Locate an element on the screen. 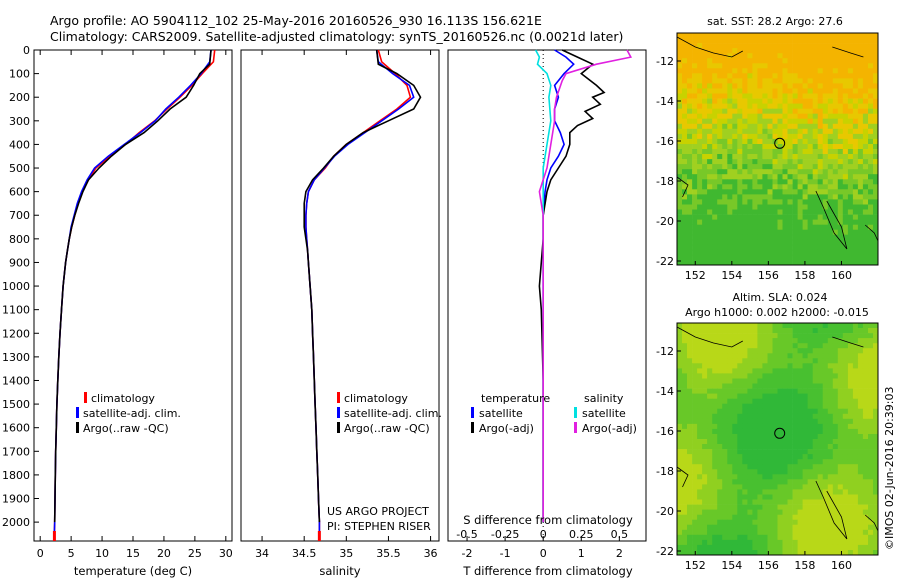 Image resolution: width=900 pixels, height=583 pixels. y-tick-label: 900 is located at coordinates (19, 262).